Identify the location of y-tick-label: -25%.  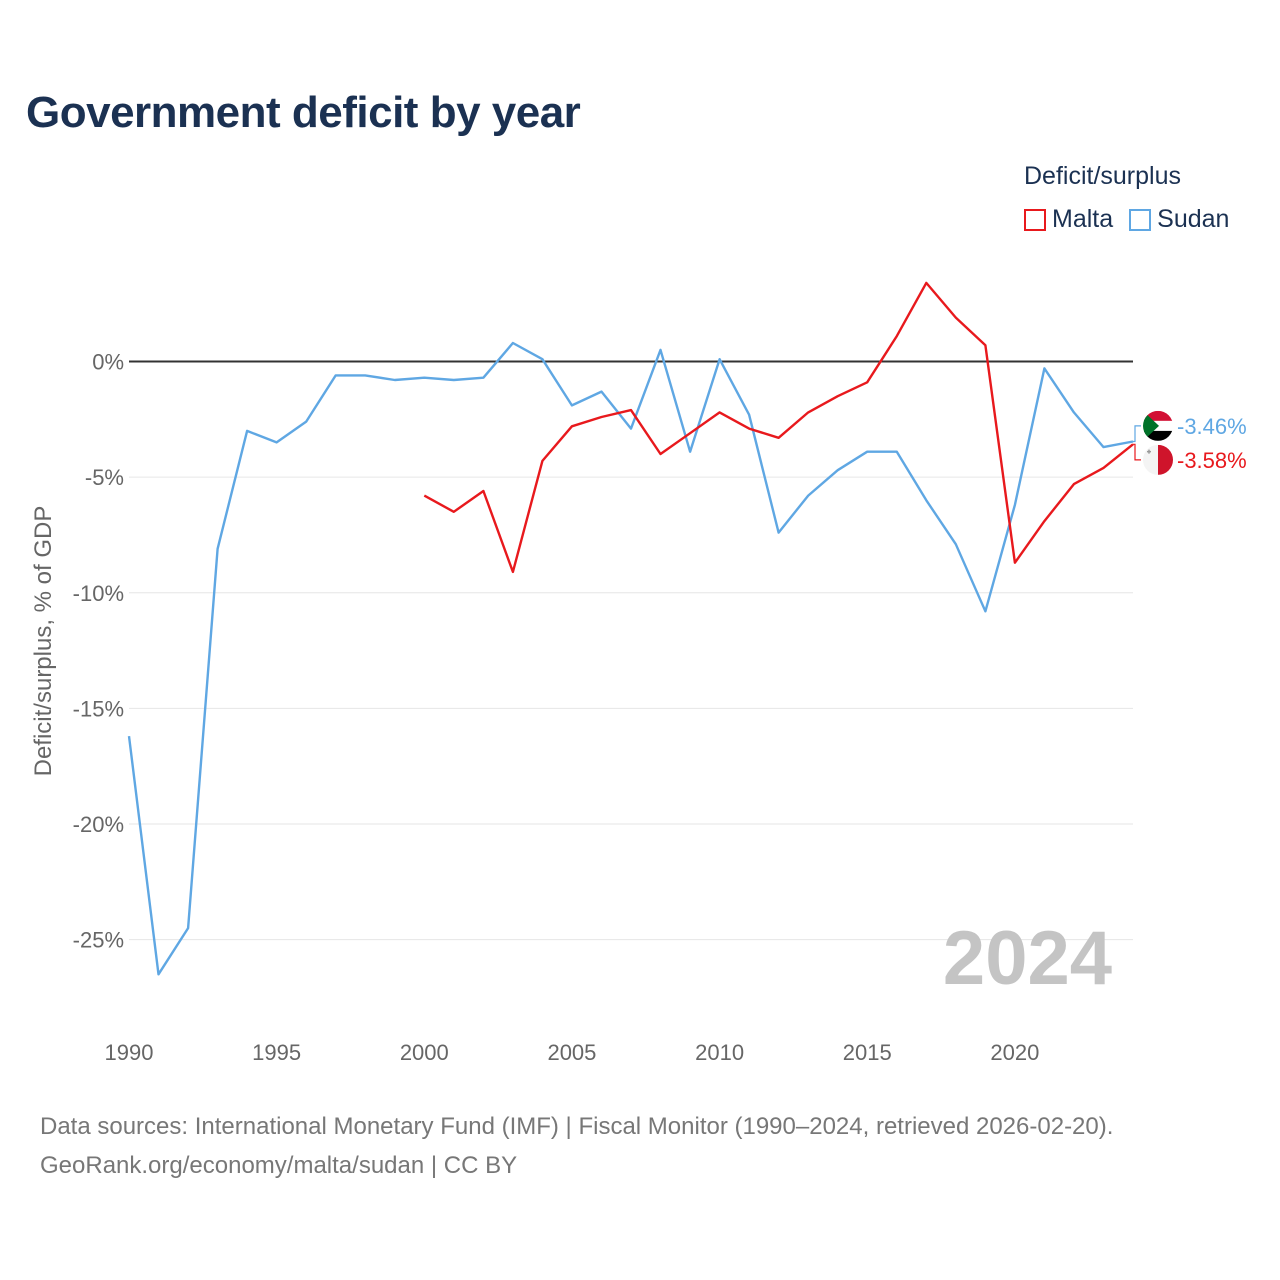
(98, 940).